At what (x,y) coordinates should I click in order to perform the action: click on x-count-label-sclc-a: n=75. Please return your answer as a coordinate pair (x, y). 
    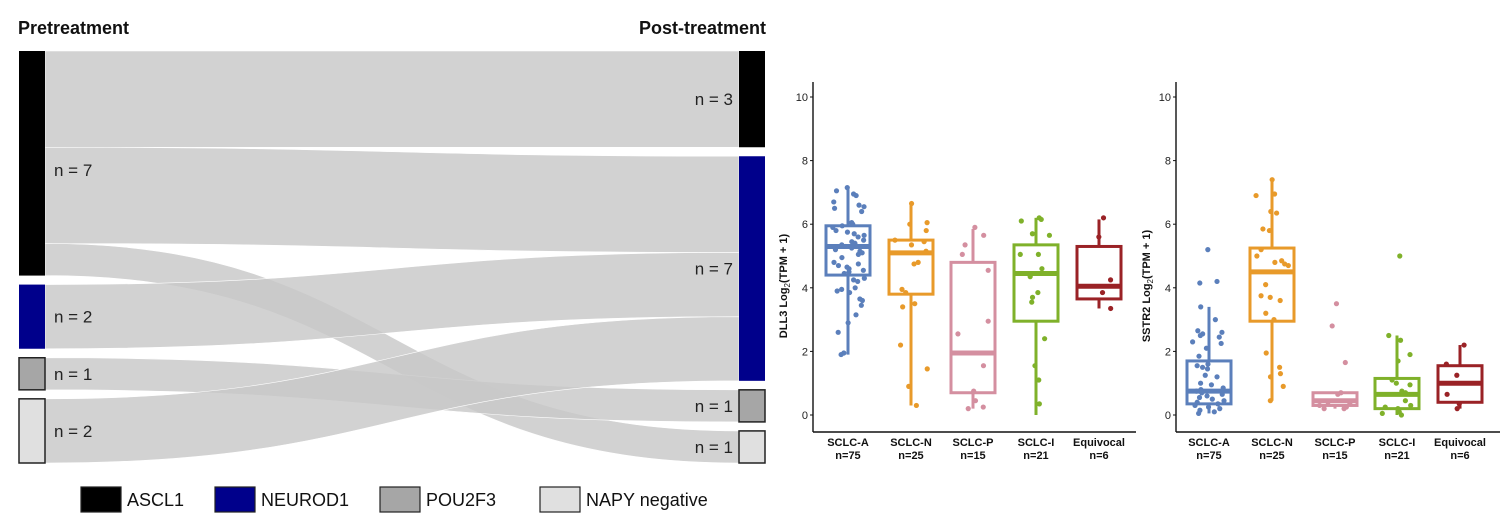
    Looking at the image, I should click on (1208, 456).